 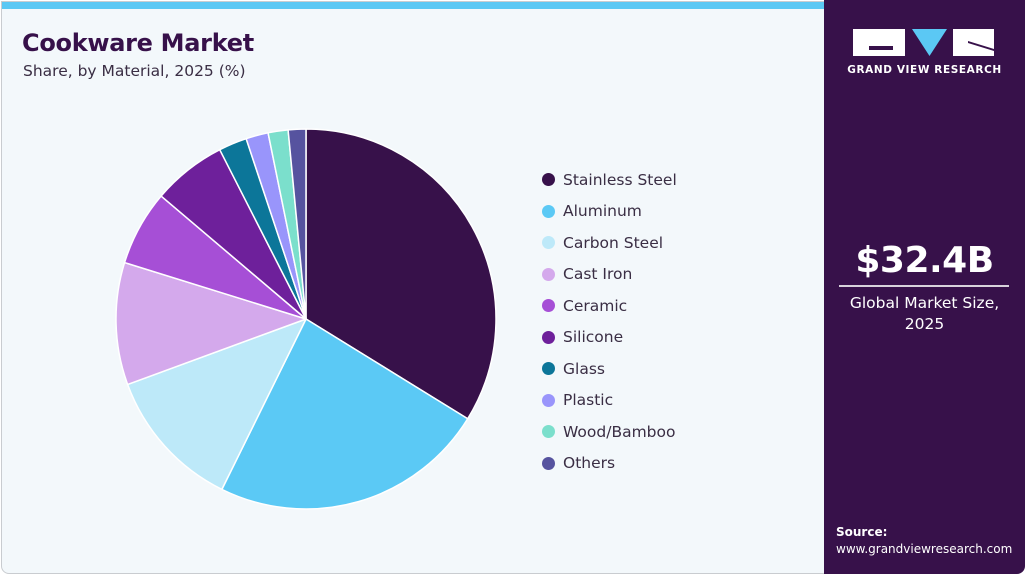 I want to click on legend-item: Aluminum, so click(x=609, y=212).